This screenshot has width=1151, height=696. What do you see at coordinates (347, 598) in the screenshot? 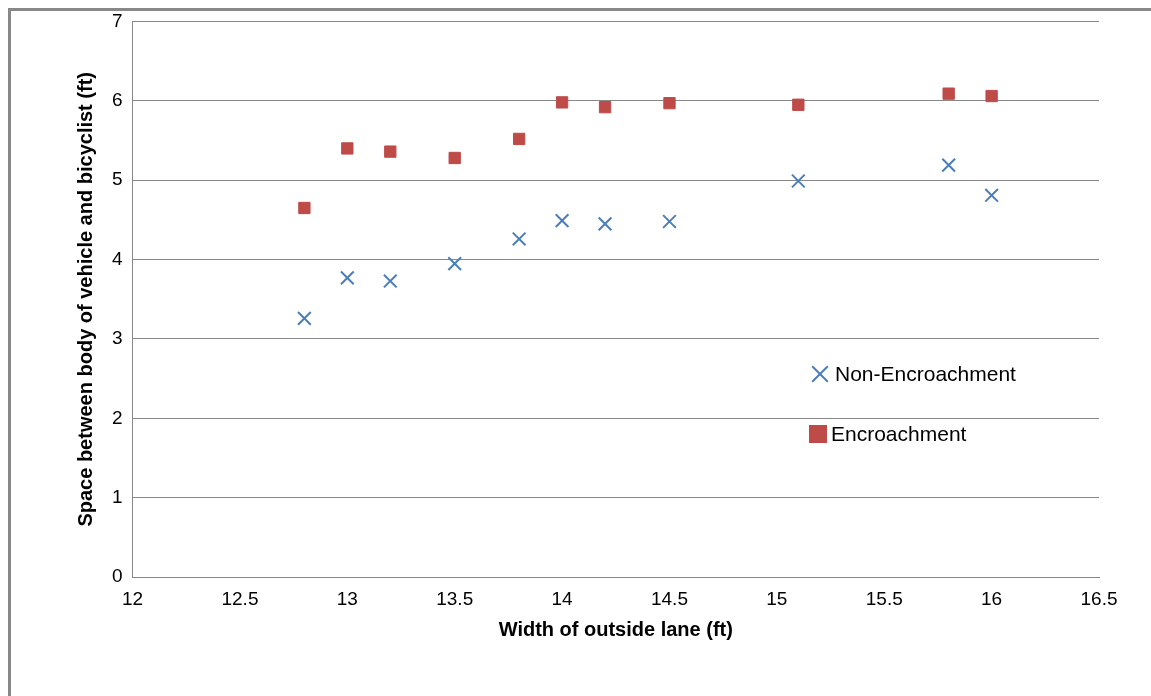
I see `x-tick-label: 13` at bounding box center [347, 598].